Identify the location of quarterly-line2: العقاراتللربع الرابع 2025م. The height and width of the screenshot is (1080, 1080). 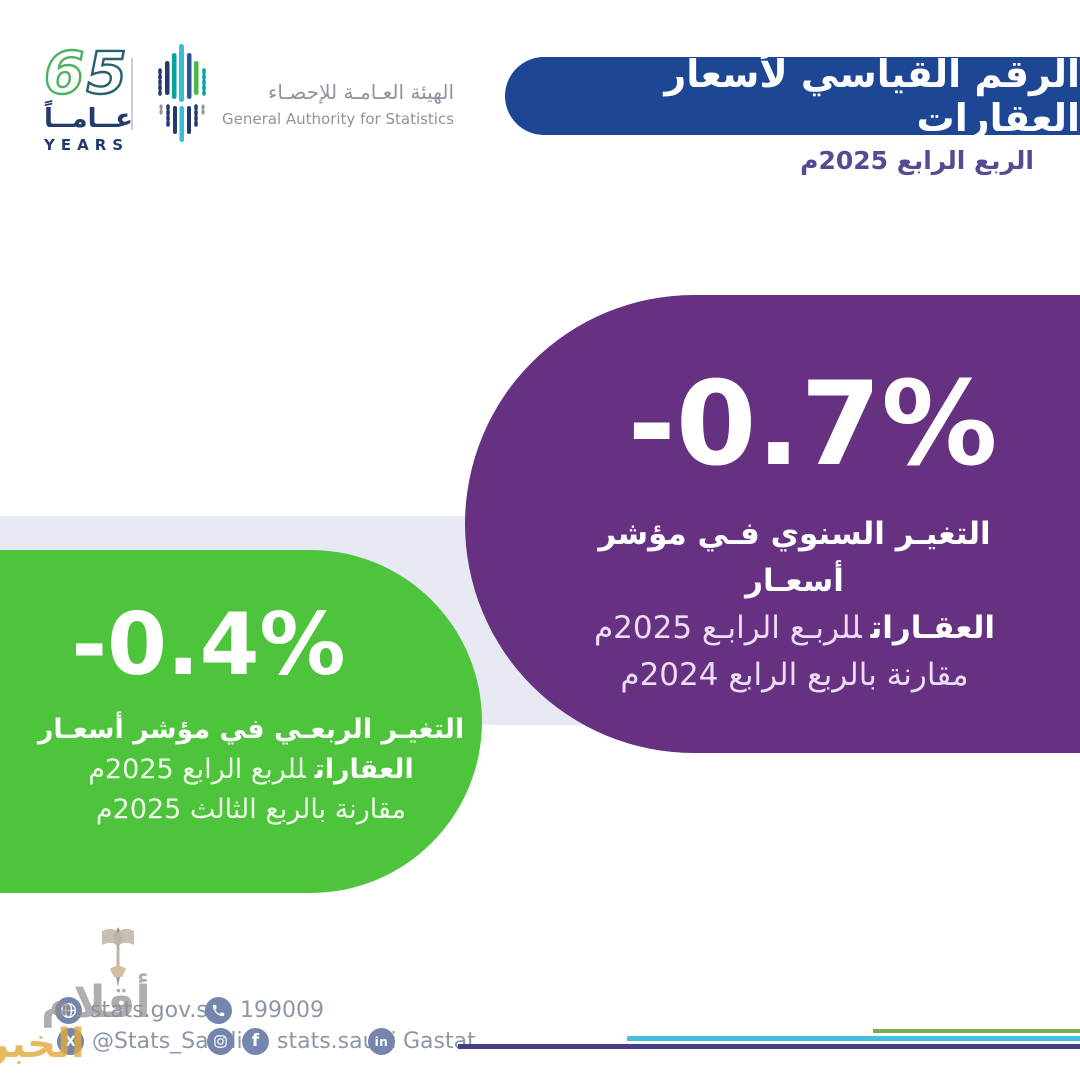
(251, 769).